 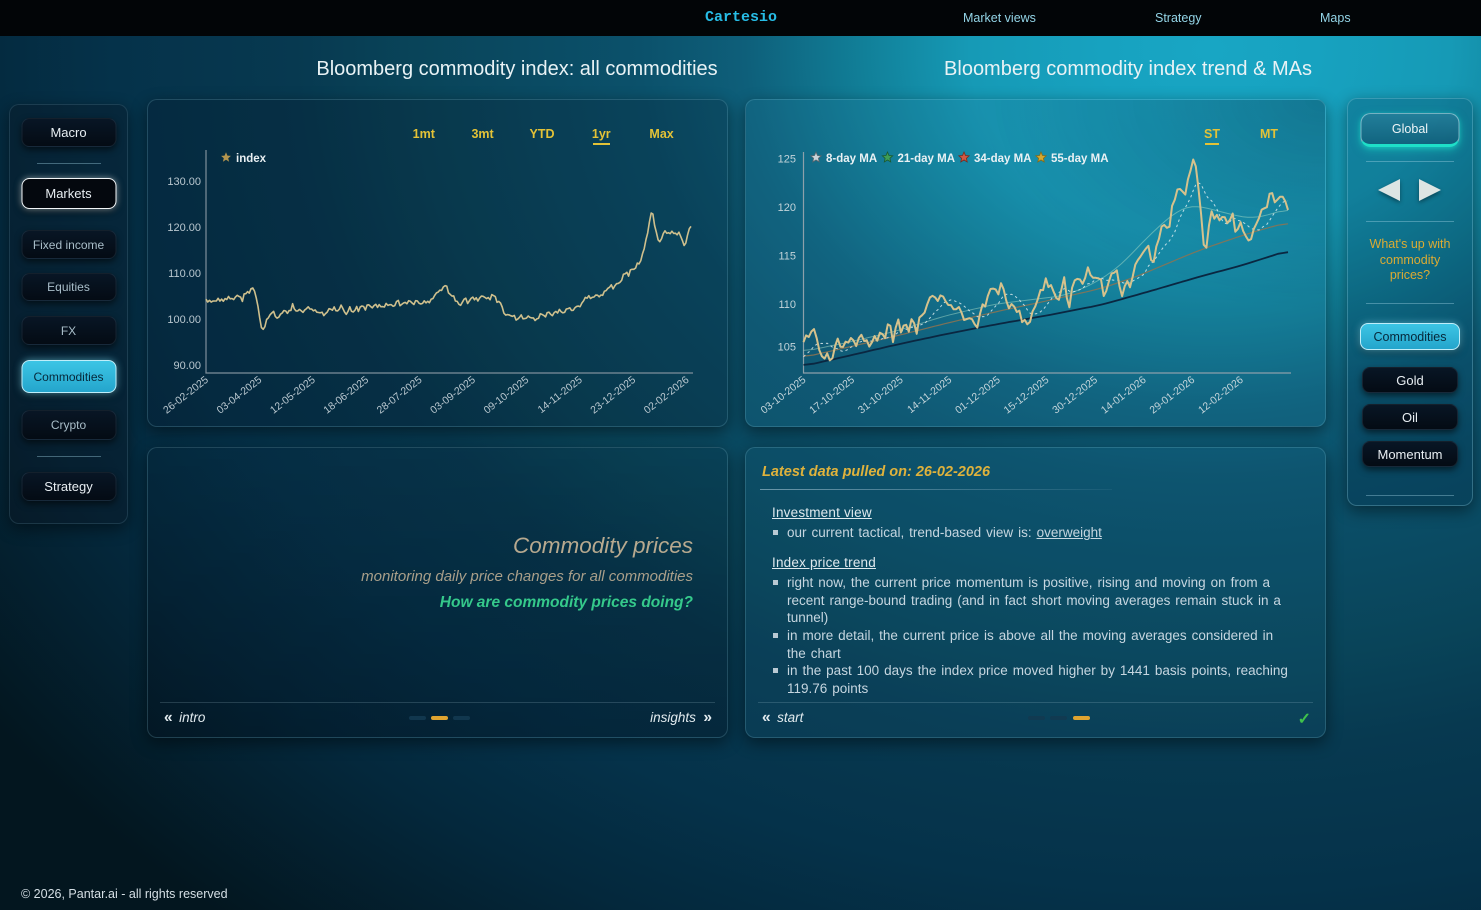 What do you see at coordinates (186, 395) in the screenshot?
I see `svg-text: 26-02-2025` at bounding box center [186, 395].